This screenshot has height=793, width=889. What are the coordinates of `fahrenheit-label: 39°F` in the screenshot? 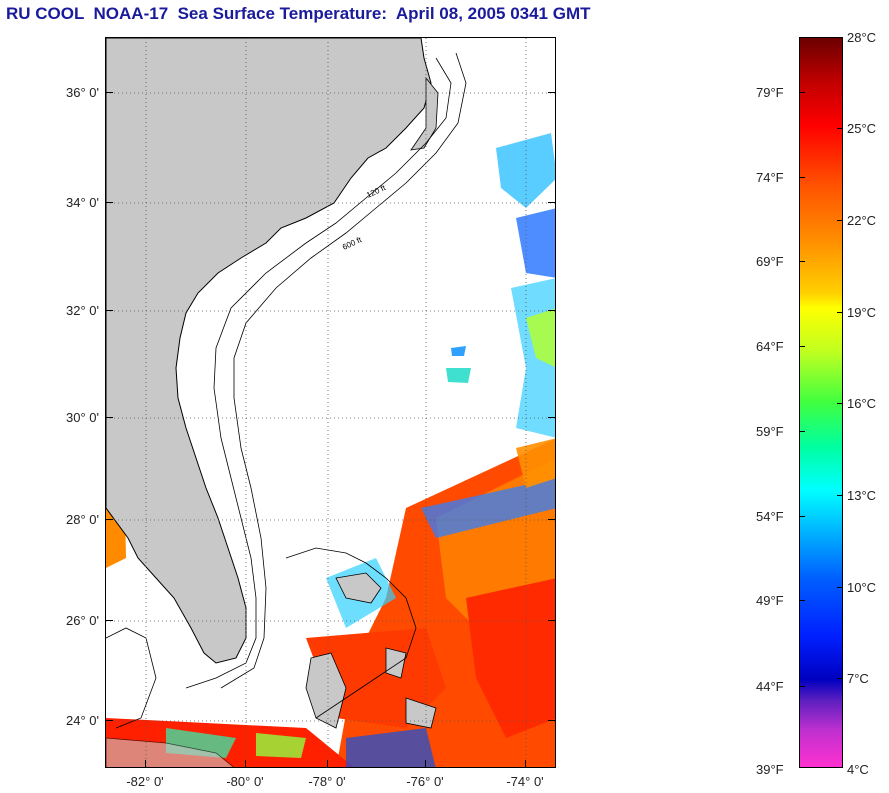 It's located at (770, 769).